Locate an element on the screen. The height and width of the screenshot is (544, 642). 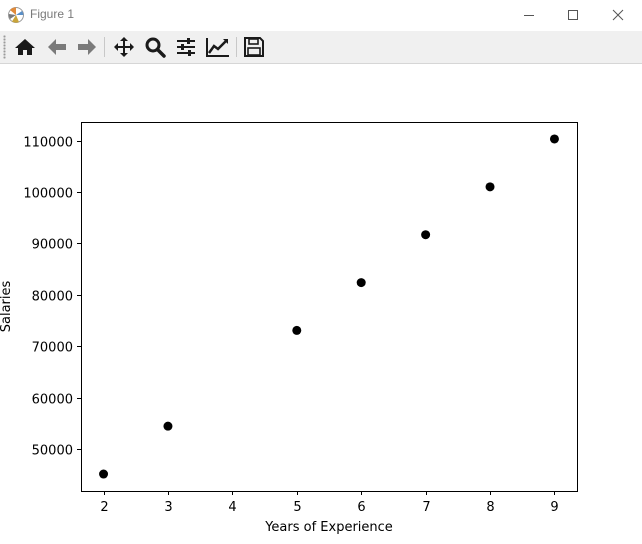
window-title: Figure 1 is located at coordinates (52, 14).